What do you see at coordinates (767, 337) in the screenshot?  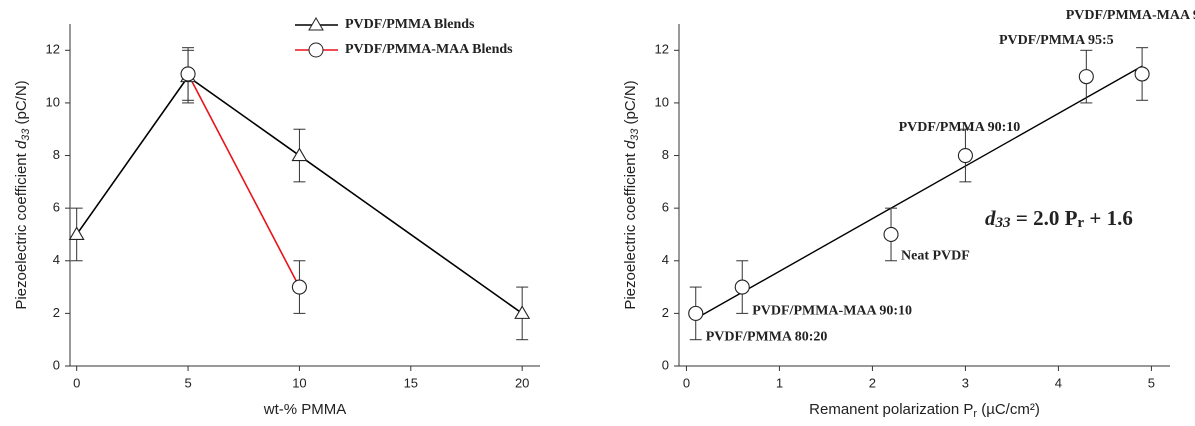 I see `annotation: PVDF/PMMA 80:20` at bounding box center [767, 337].